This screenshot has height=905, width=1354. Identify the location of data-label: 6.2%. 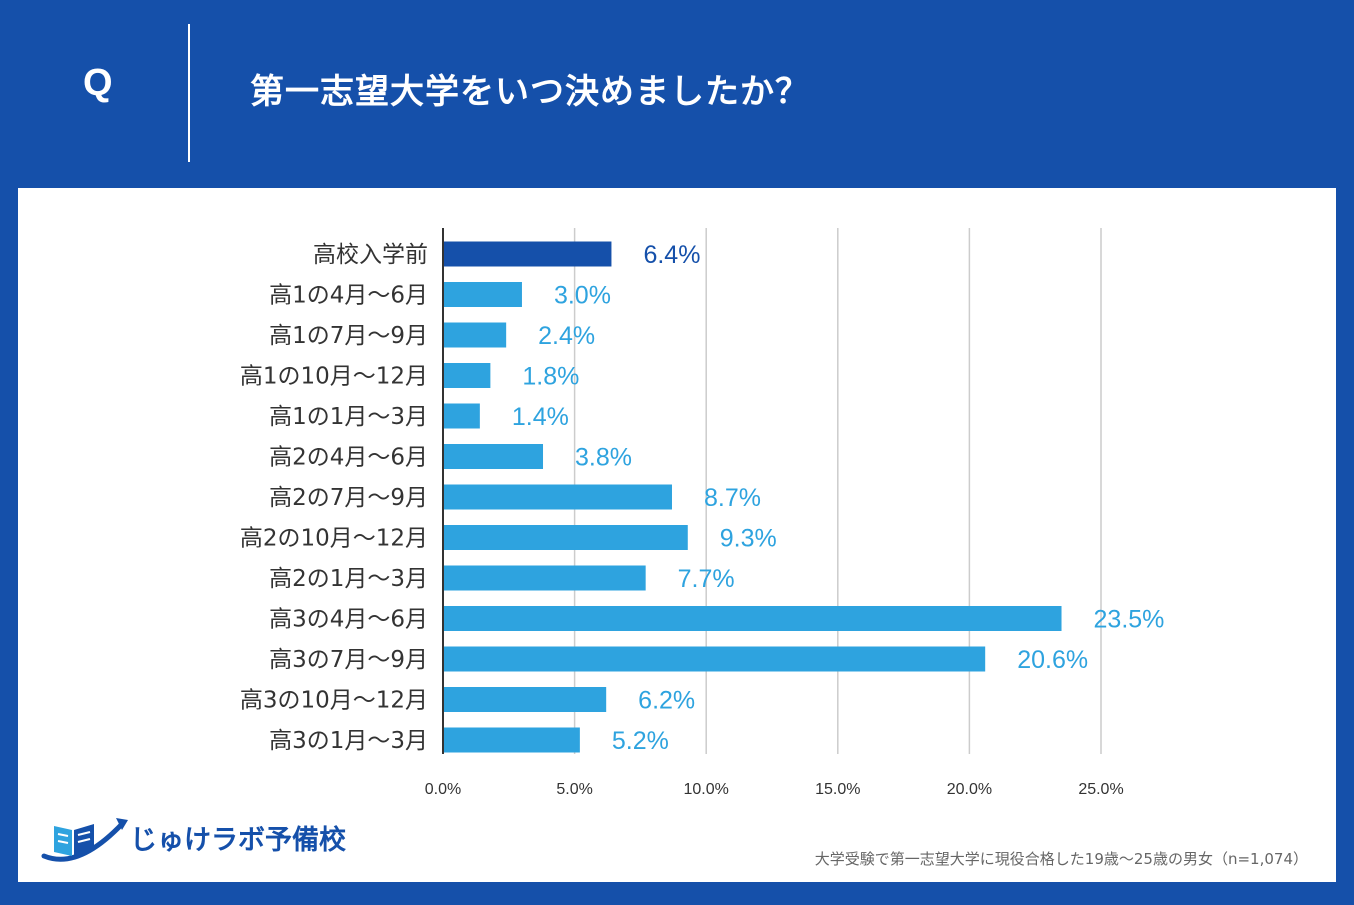
(666, 701).